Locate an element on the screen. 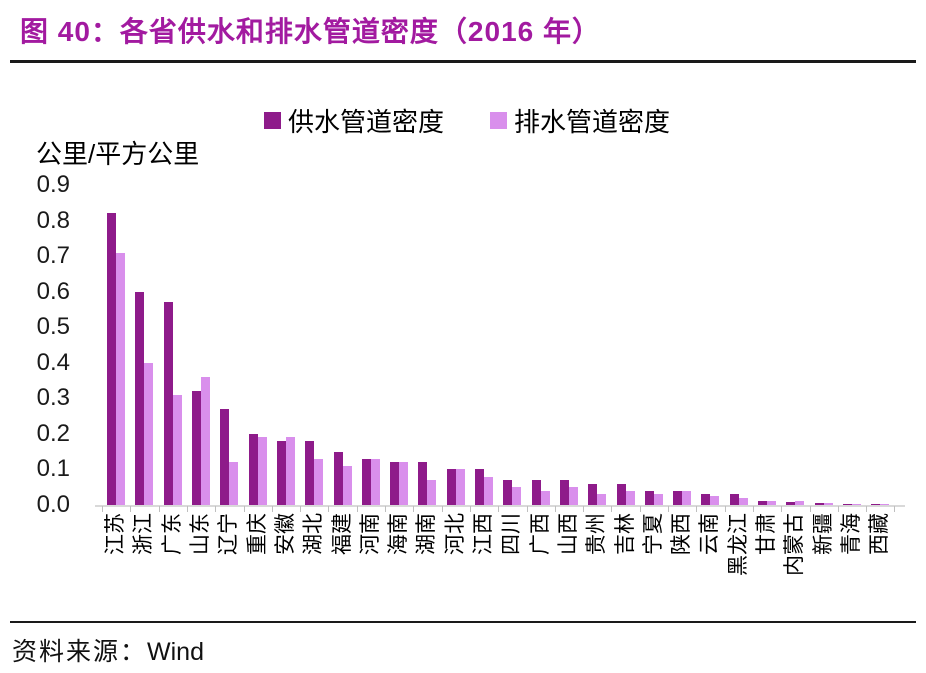  x-axis-label: 青海 is located at coordinates (851, 534).